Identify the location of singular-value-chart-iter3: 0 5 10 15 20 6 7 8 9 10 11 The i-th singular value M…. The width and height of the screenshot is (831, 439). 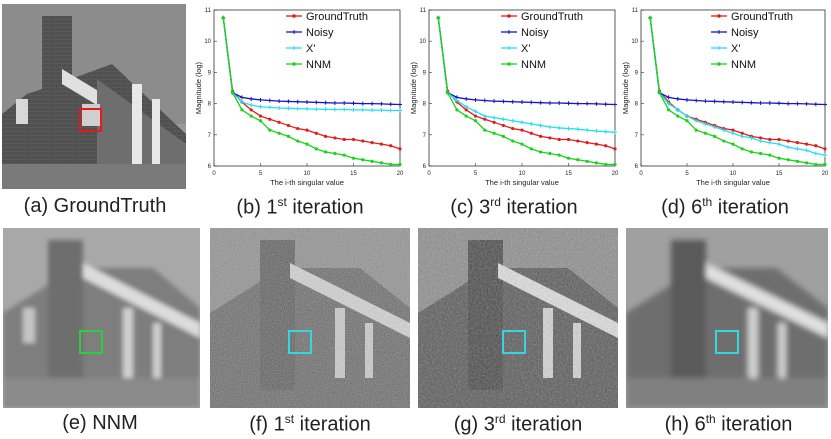
(514, 96).